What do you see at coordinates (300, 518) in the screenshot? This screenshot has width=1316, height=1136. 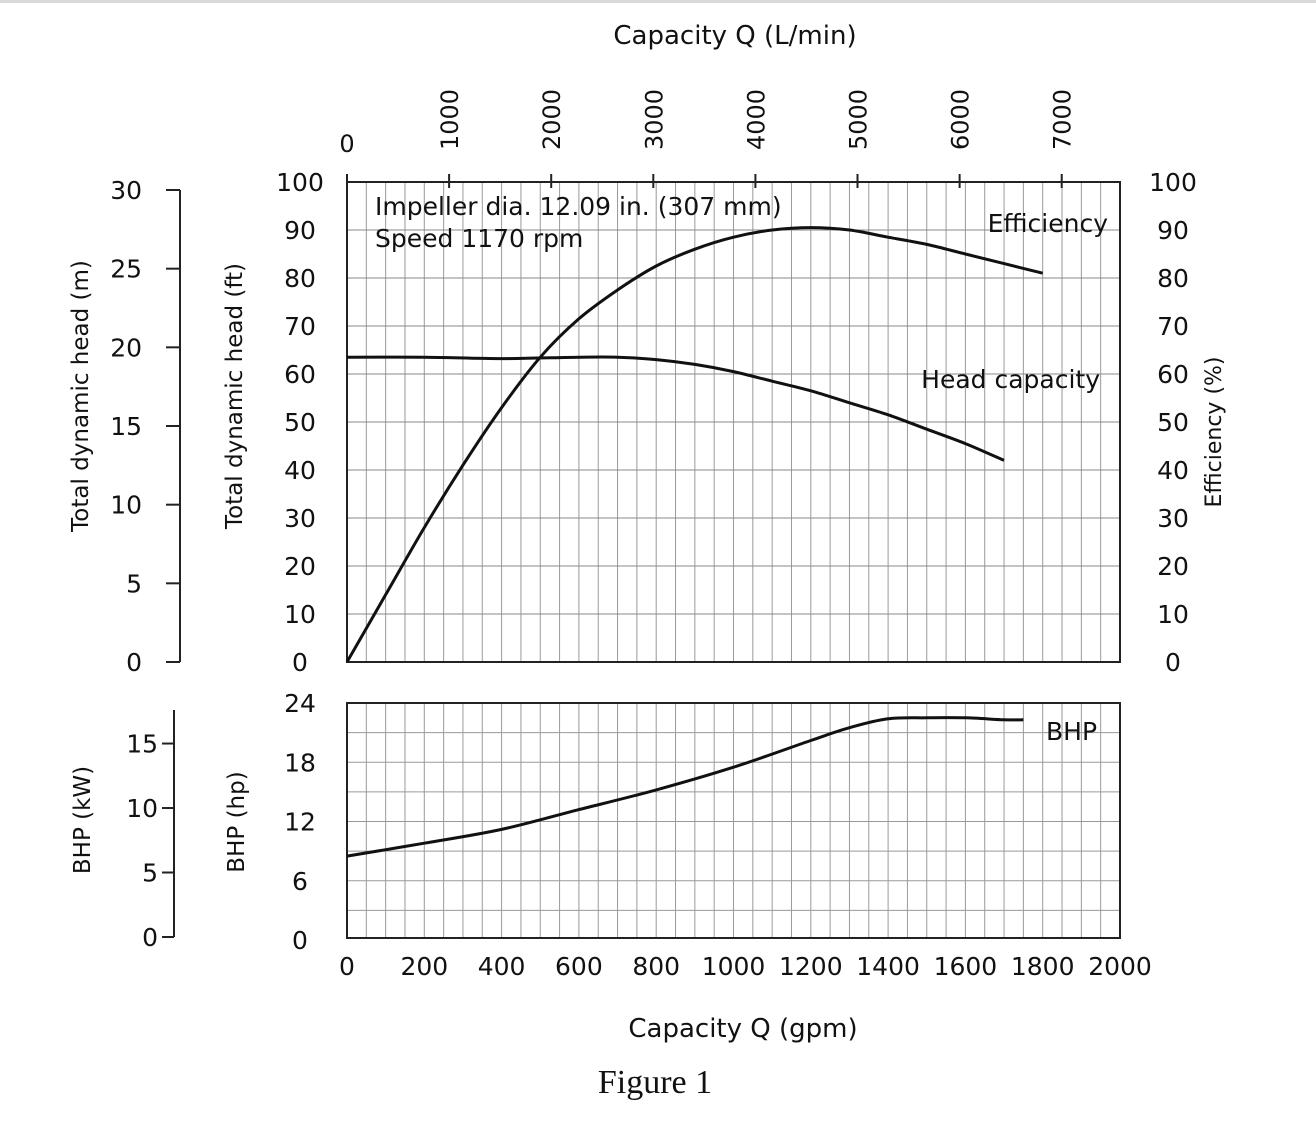 I see `head-ft-tick-label: 30` at bounding box center [300, 518].